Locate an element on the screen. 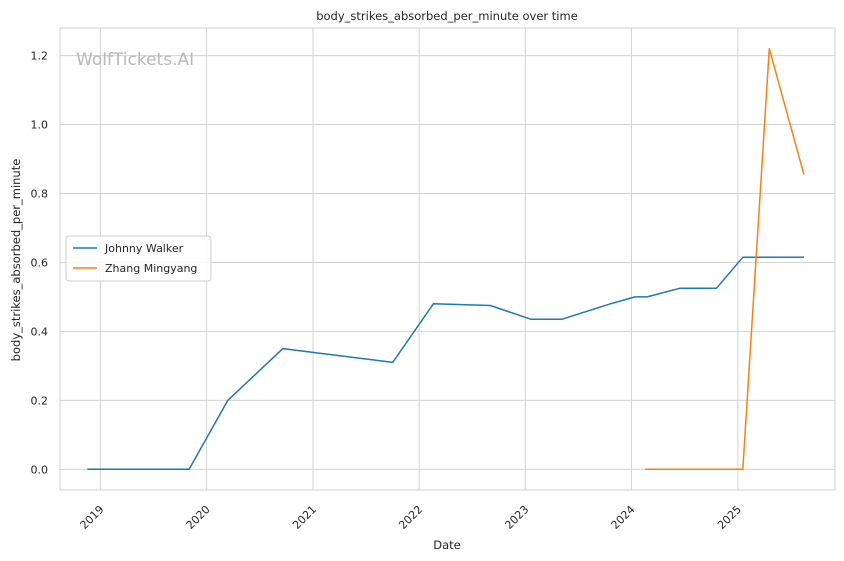 The height and width of the screenshot is (561, 844). x-tick-label: 2023 is located at coordinates (516, 517).